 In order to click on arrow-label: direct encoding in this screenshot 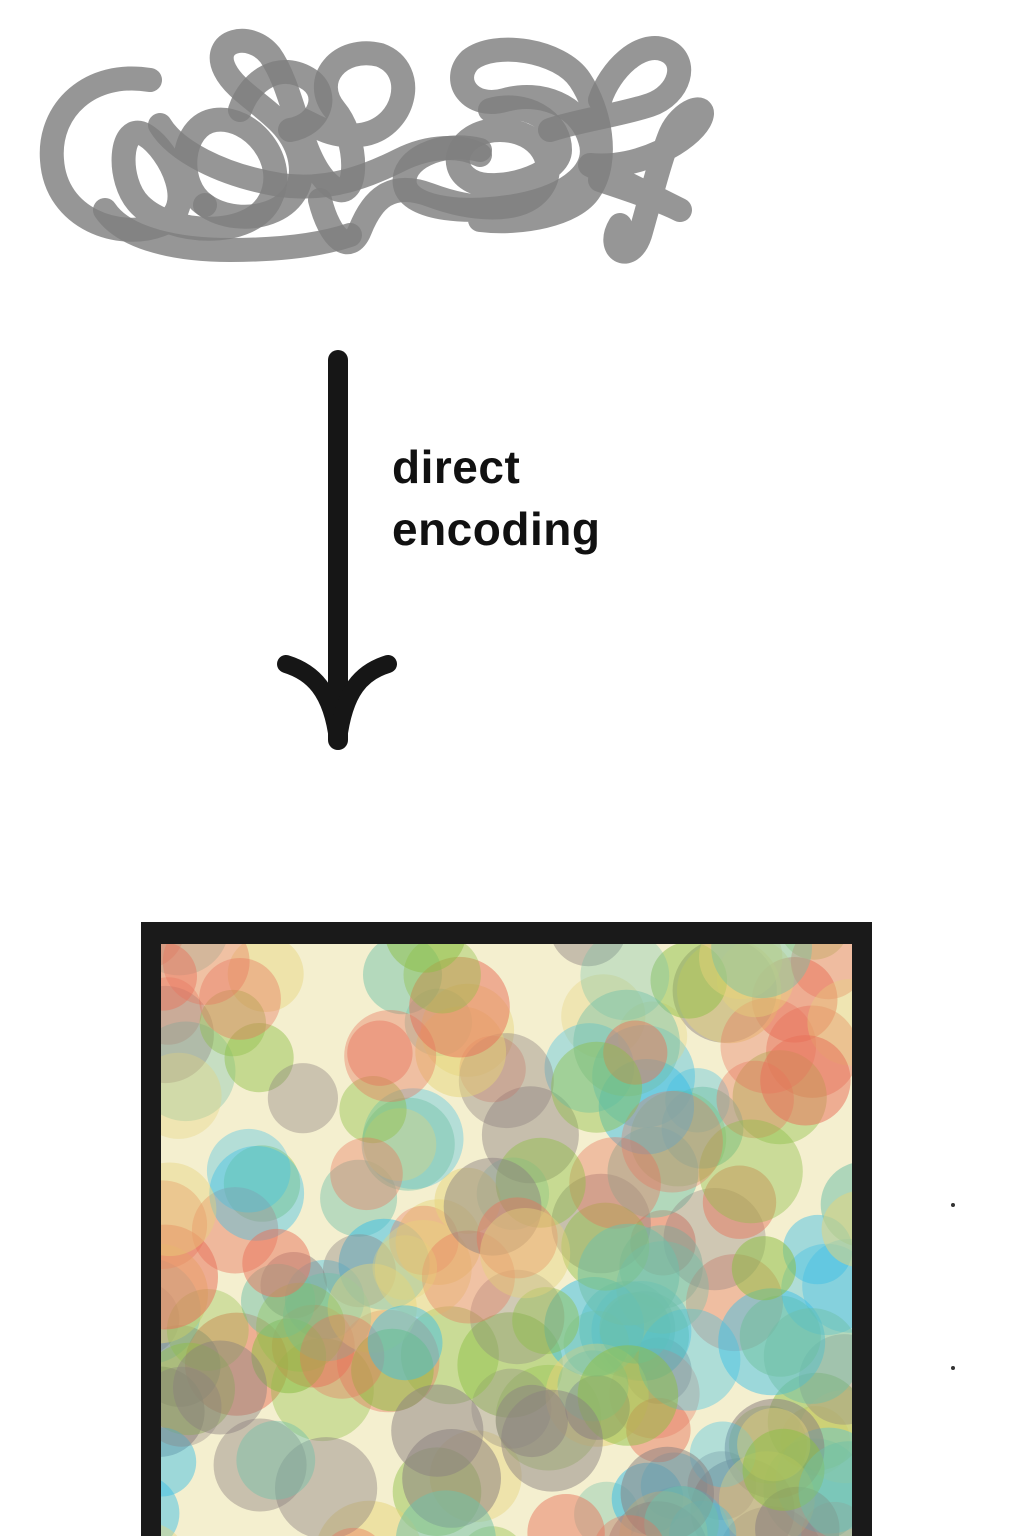, I will do `click(496, 498)`.